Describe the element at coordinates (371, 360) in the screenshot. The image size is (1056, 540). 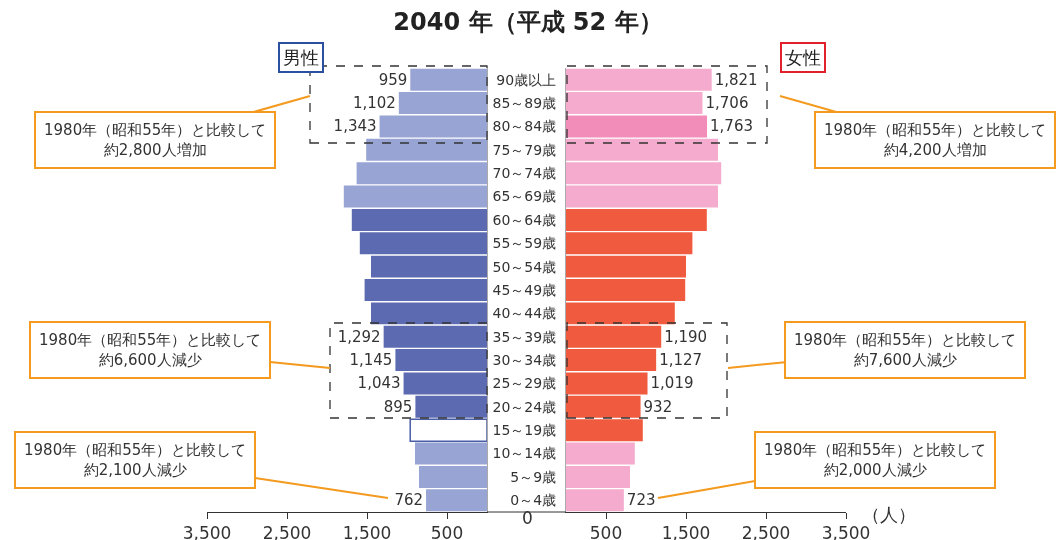
I see `data-label: 1,145` at that location.